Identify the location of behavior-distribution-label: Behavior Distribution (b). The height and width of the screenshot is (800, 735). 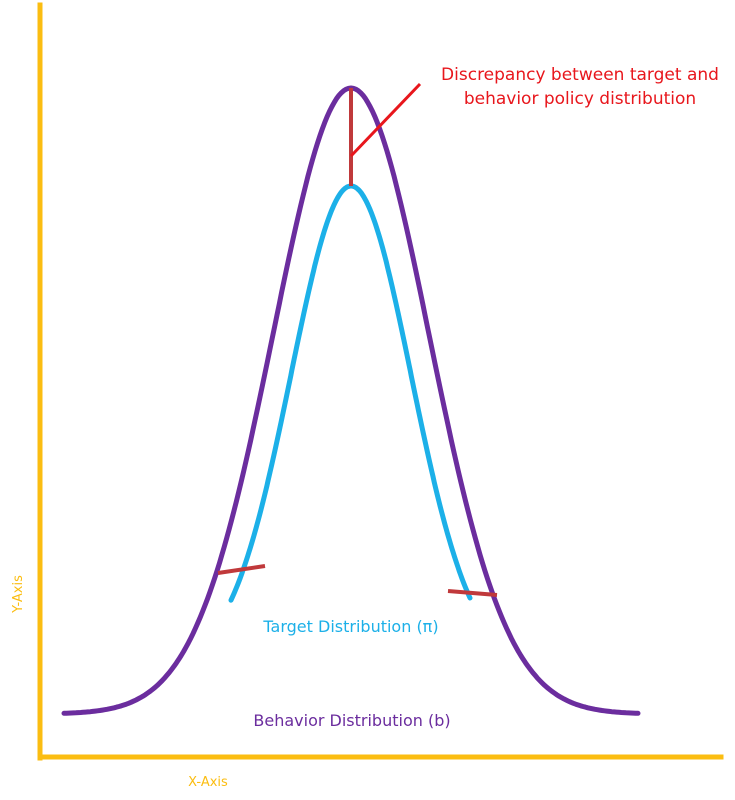
(351, 720).